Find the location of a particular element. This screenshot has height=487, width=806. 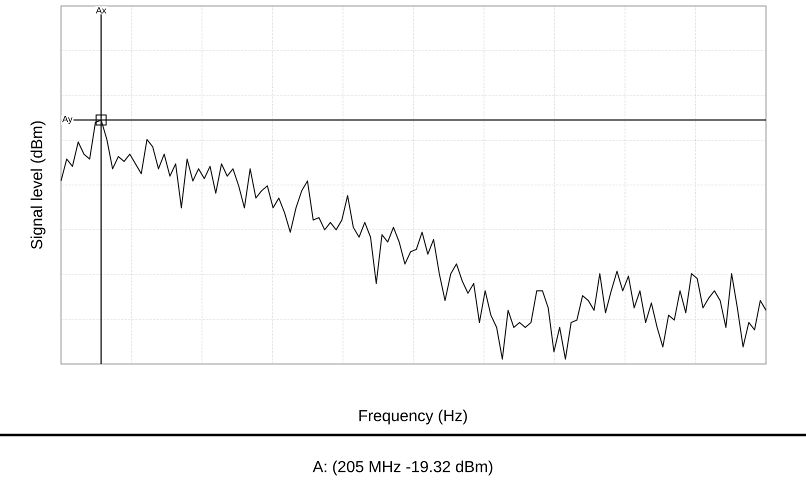

text: A: (205 MHz -19.32 dBm) is located at coordinates (402, 468).